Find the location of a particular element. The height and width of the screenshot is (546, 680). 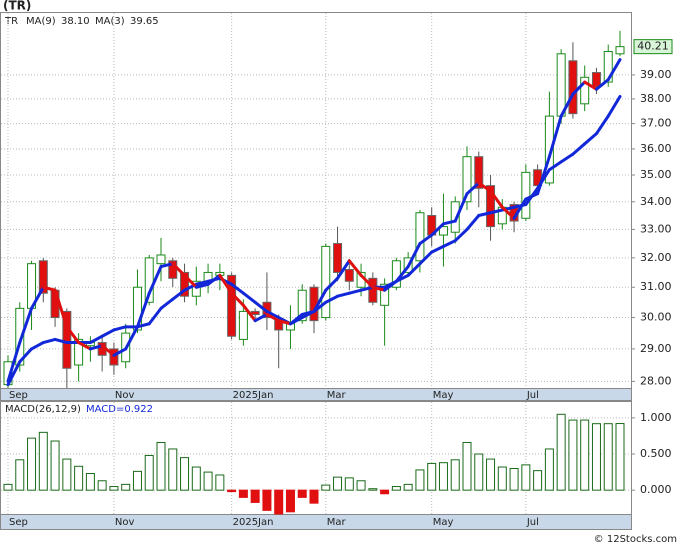

legend: TR MA(9) 38.10 MA(3) 39.65 is located at coordinates (81, 21).